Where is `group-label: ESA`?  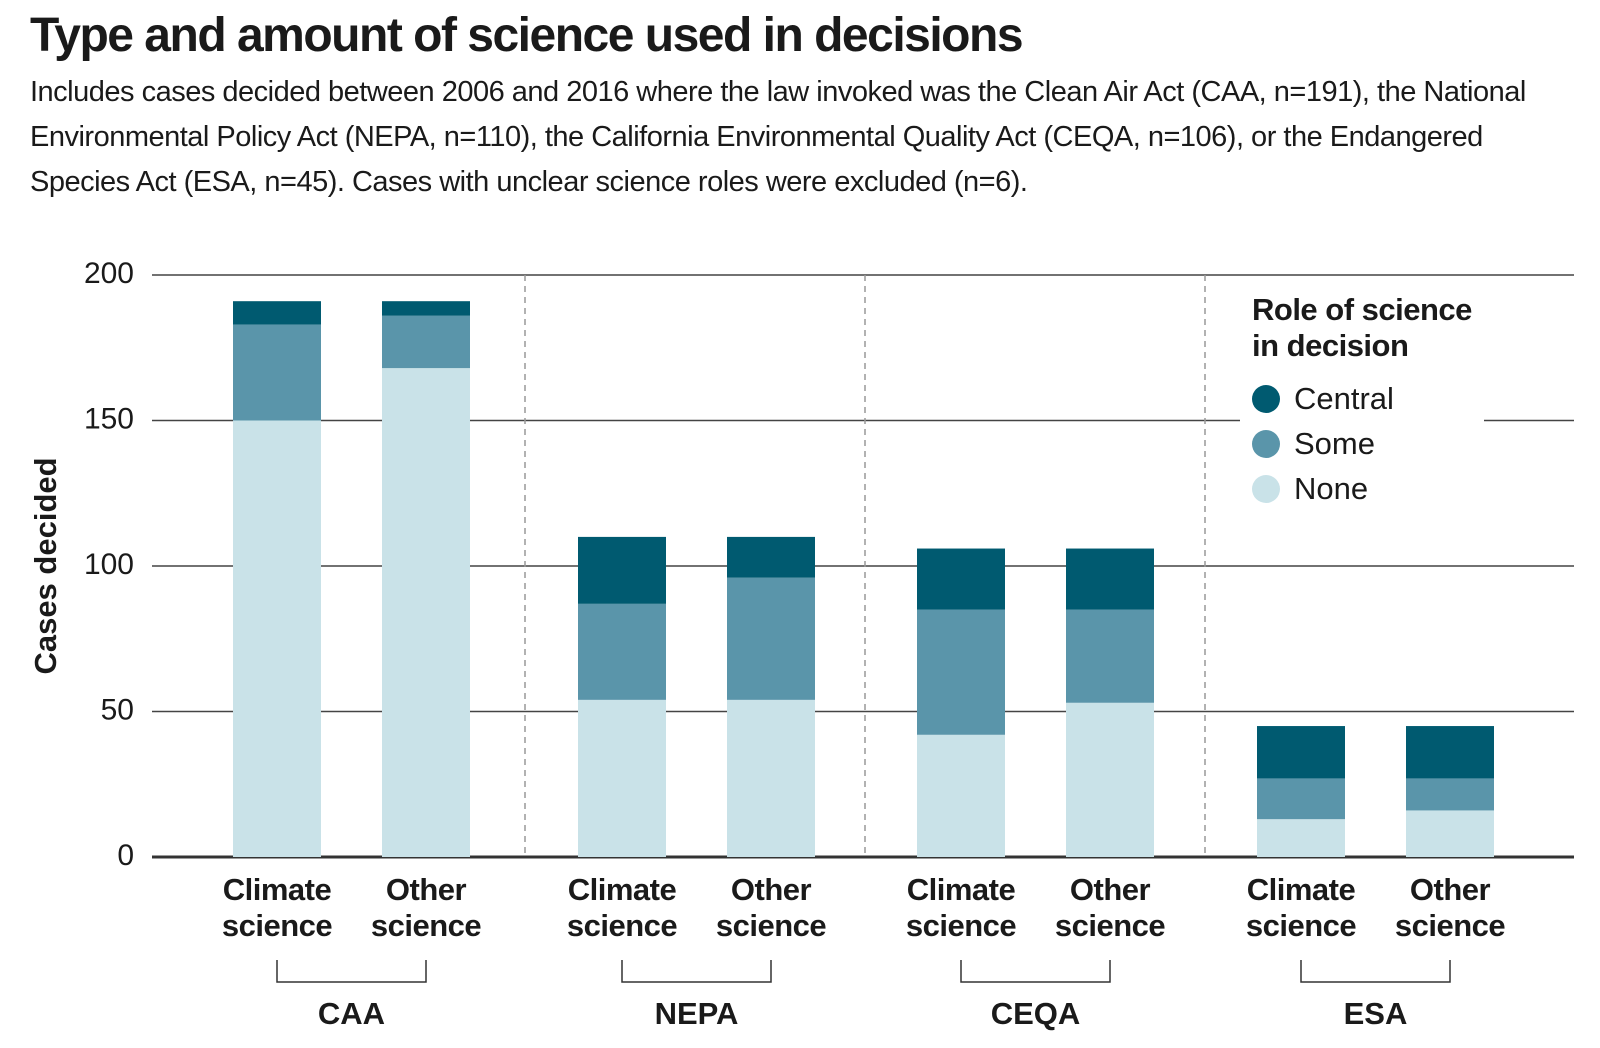 group-label: ESA is located at coordinates (1375, 1013).